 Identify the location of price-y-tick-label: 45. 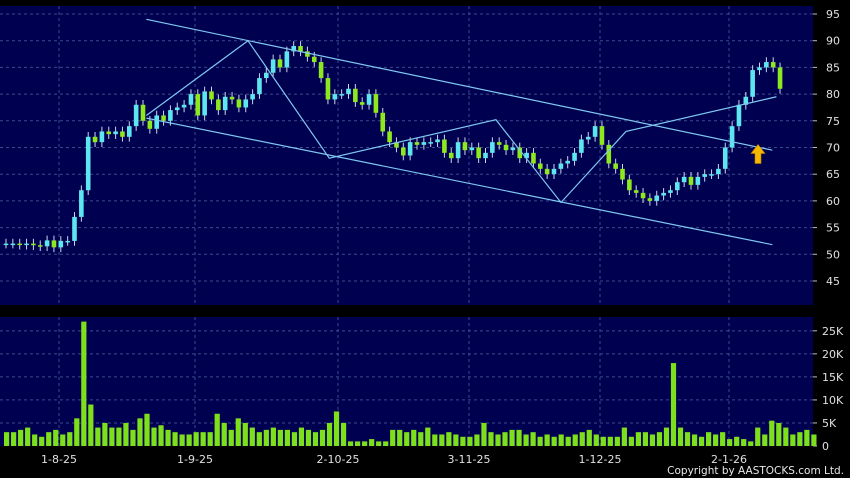
(833, 281).